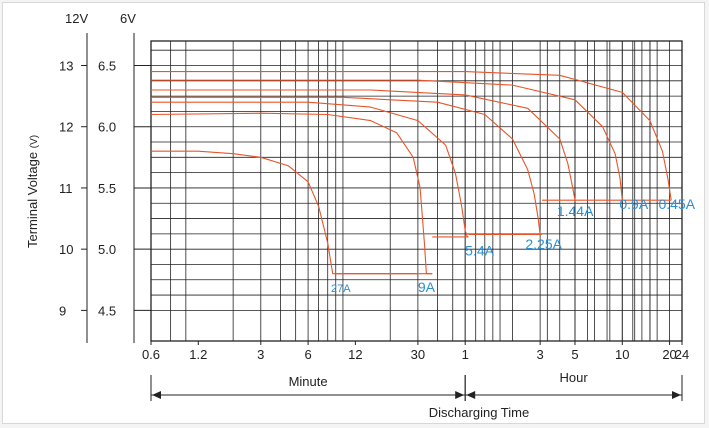 The width and height of the screenshot is (709, 428). What do you see at coordinates (418, 354) in the screenshot?
I see `x-tick-label: 30` at bounding box center [418, 354].